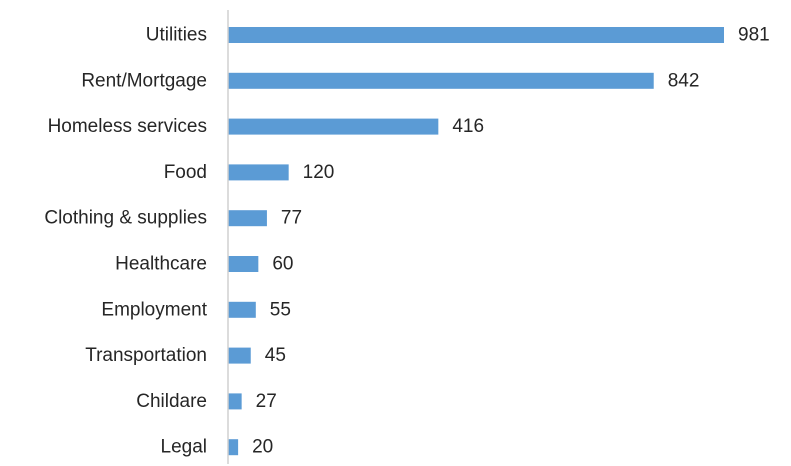  I want to click on category-label-9: Legal, so click(184, 447).